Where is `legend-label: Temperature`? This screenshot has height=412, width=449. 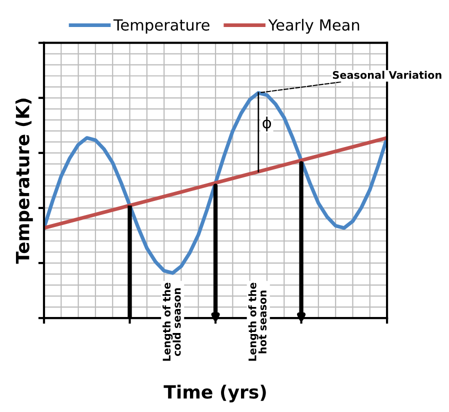 legend-label: Temperature is located at coordinates (161, 26).